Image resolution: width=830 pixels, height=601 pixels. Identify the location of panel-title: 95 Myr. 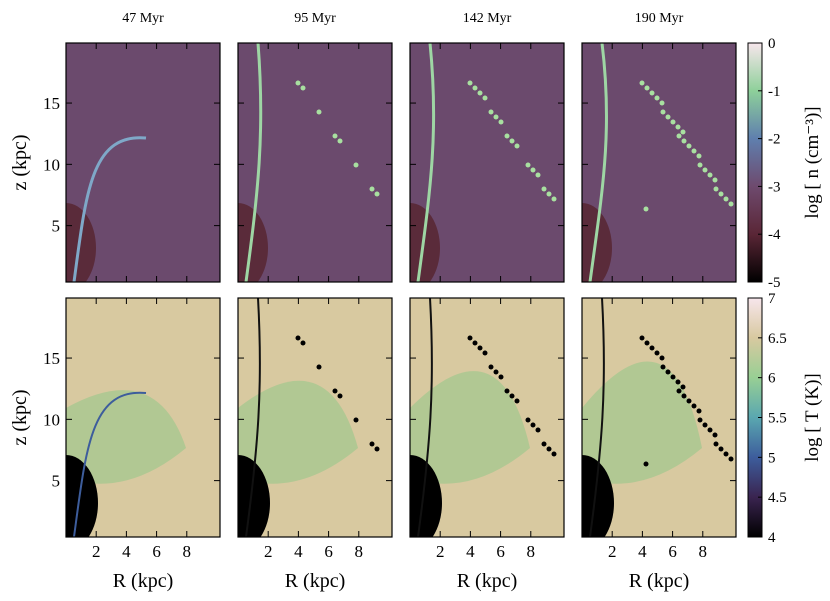
(315, 18).